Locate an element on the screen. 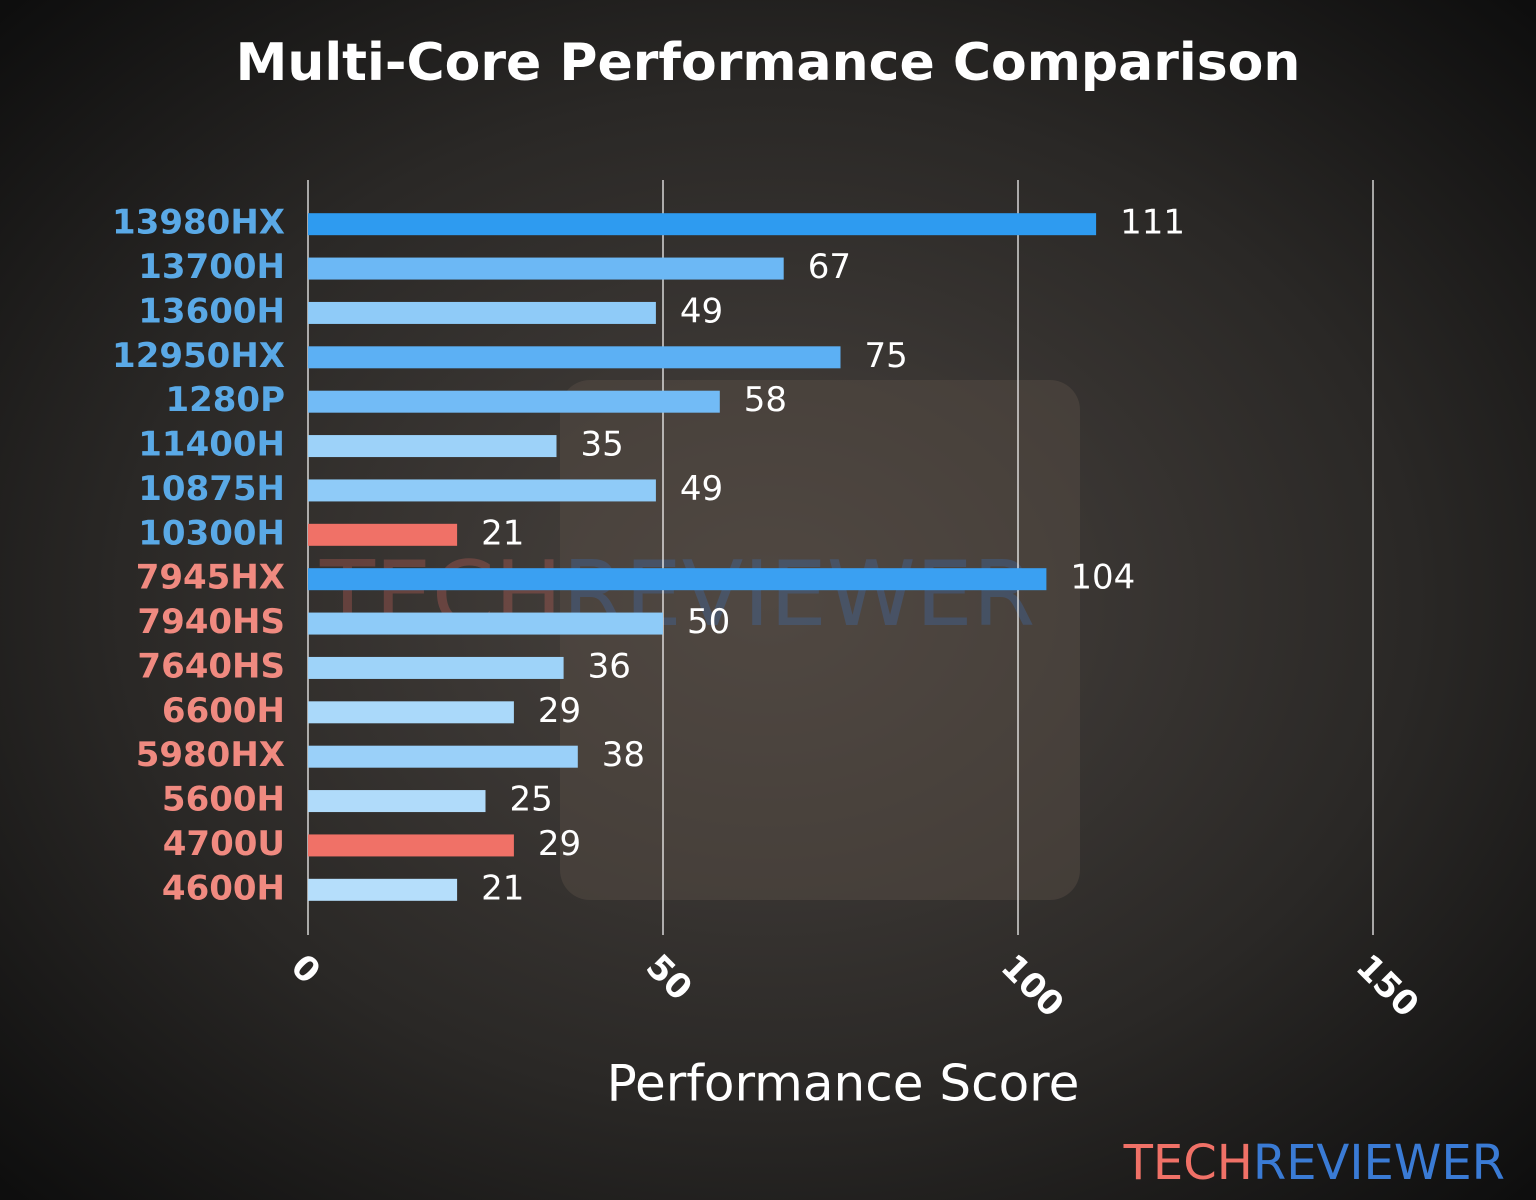 This screenshot has height=1200, width=1536. value-label: 25 is located at coordinates (531, 800).